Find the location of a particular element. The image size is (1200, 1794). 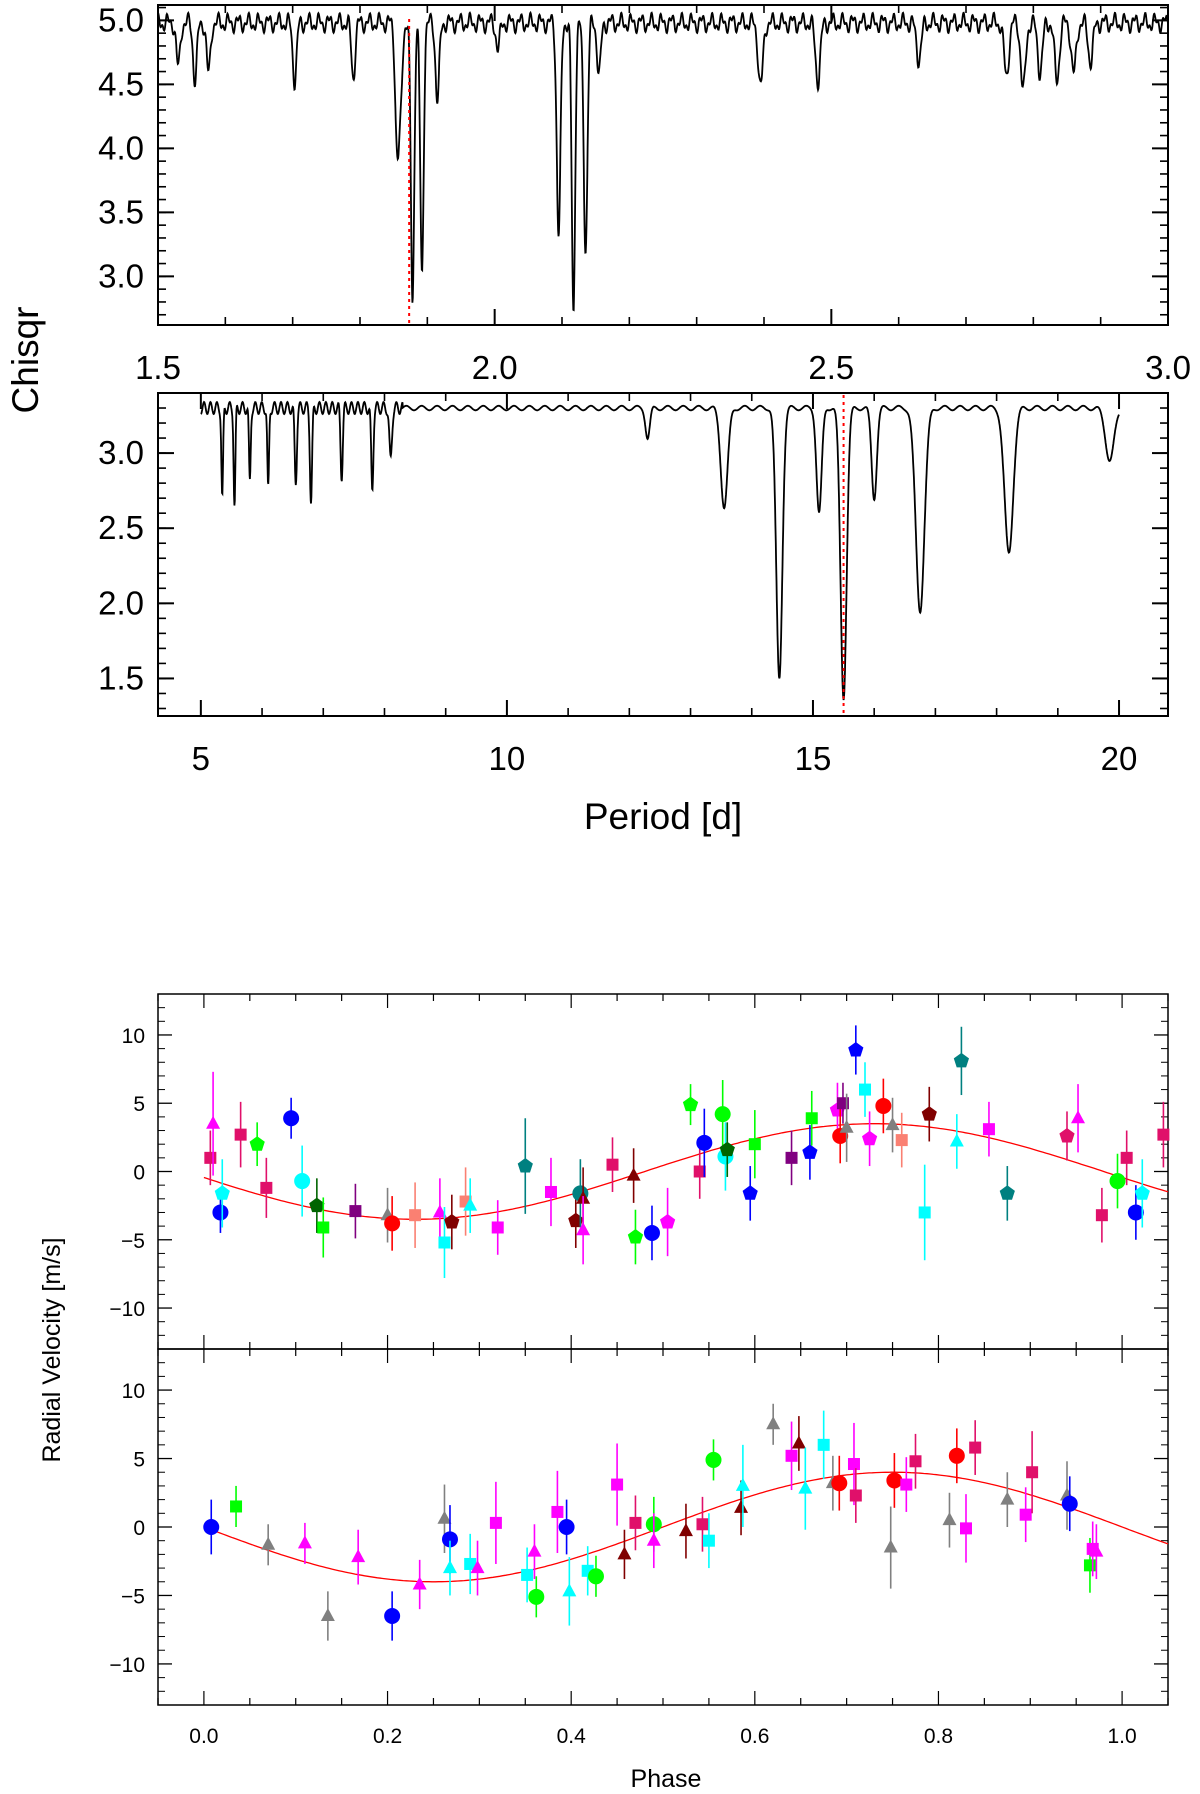

y-tick-label: 4.5 is located at coordinates (121, 83).